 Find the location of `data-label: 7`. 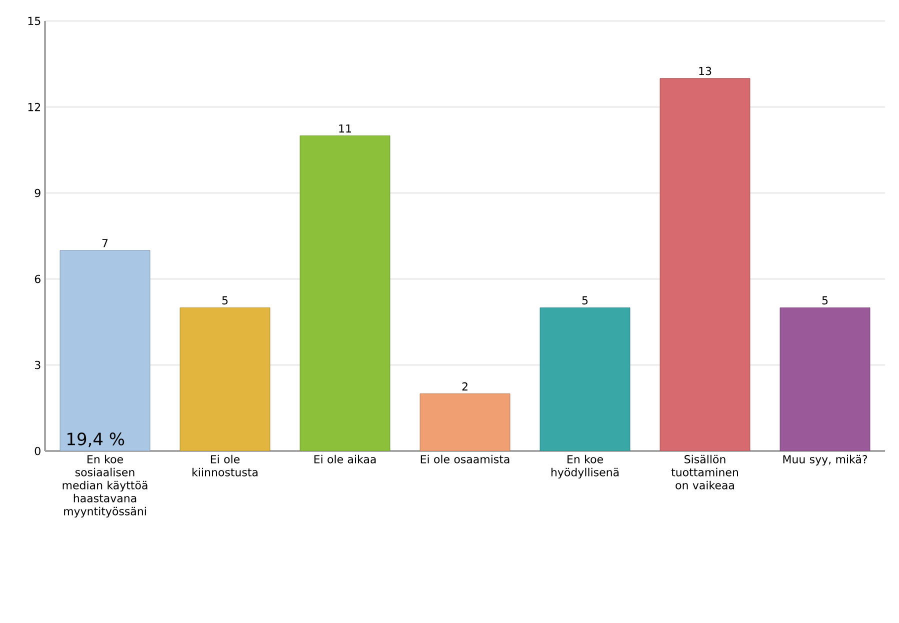

data-label: 7 is located at coordinates (105, 243).